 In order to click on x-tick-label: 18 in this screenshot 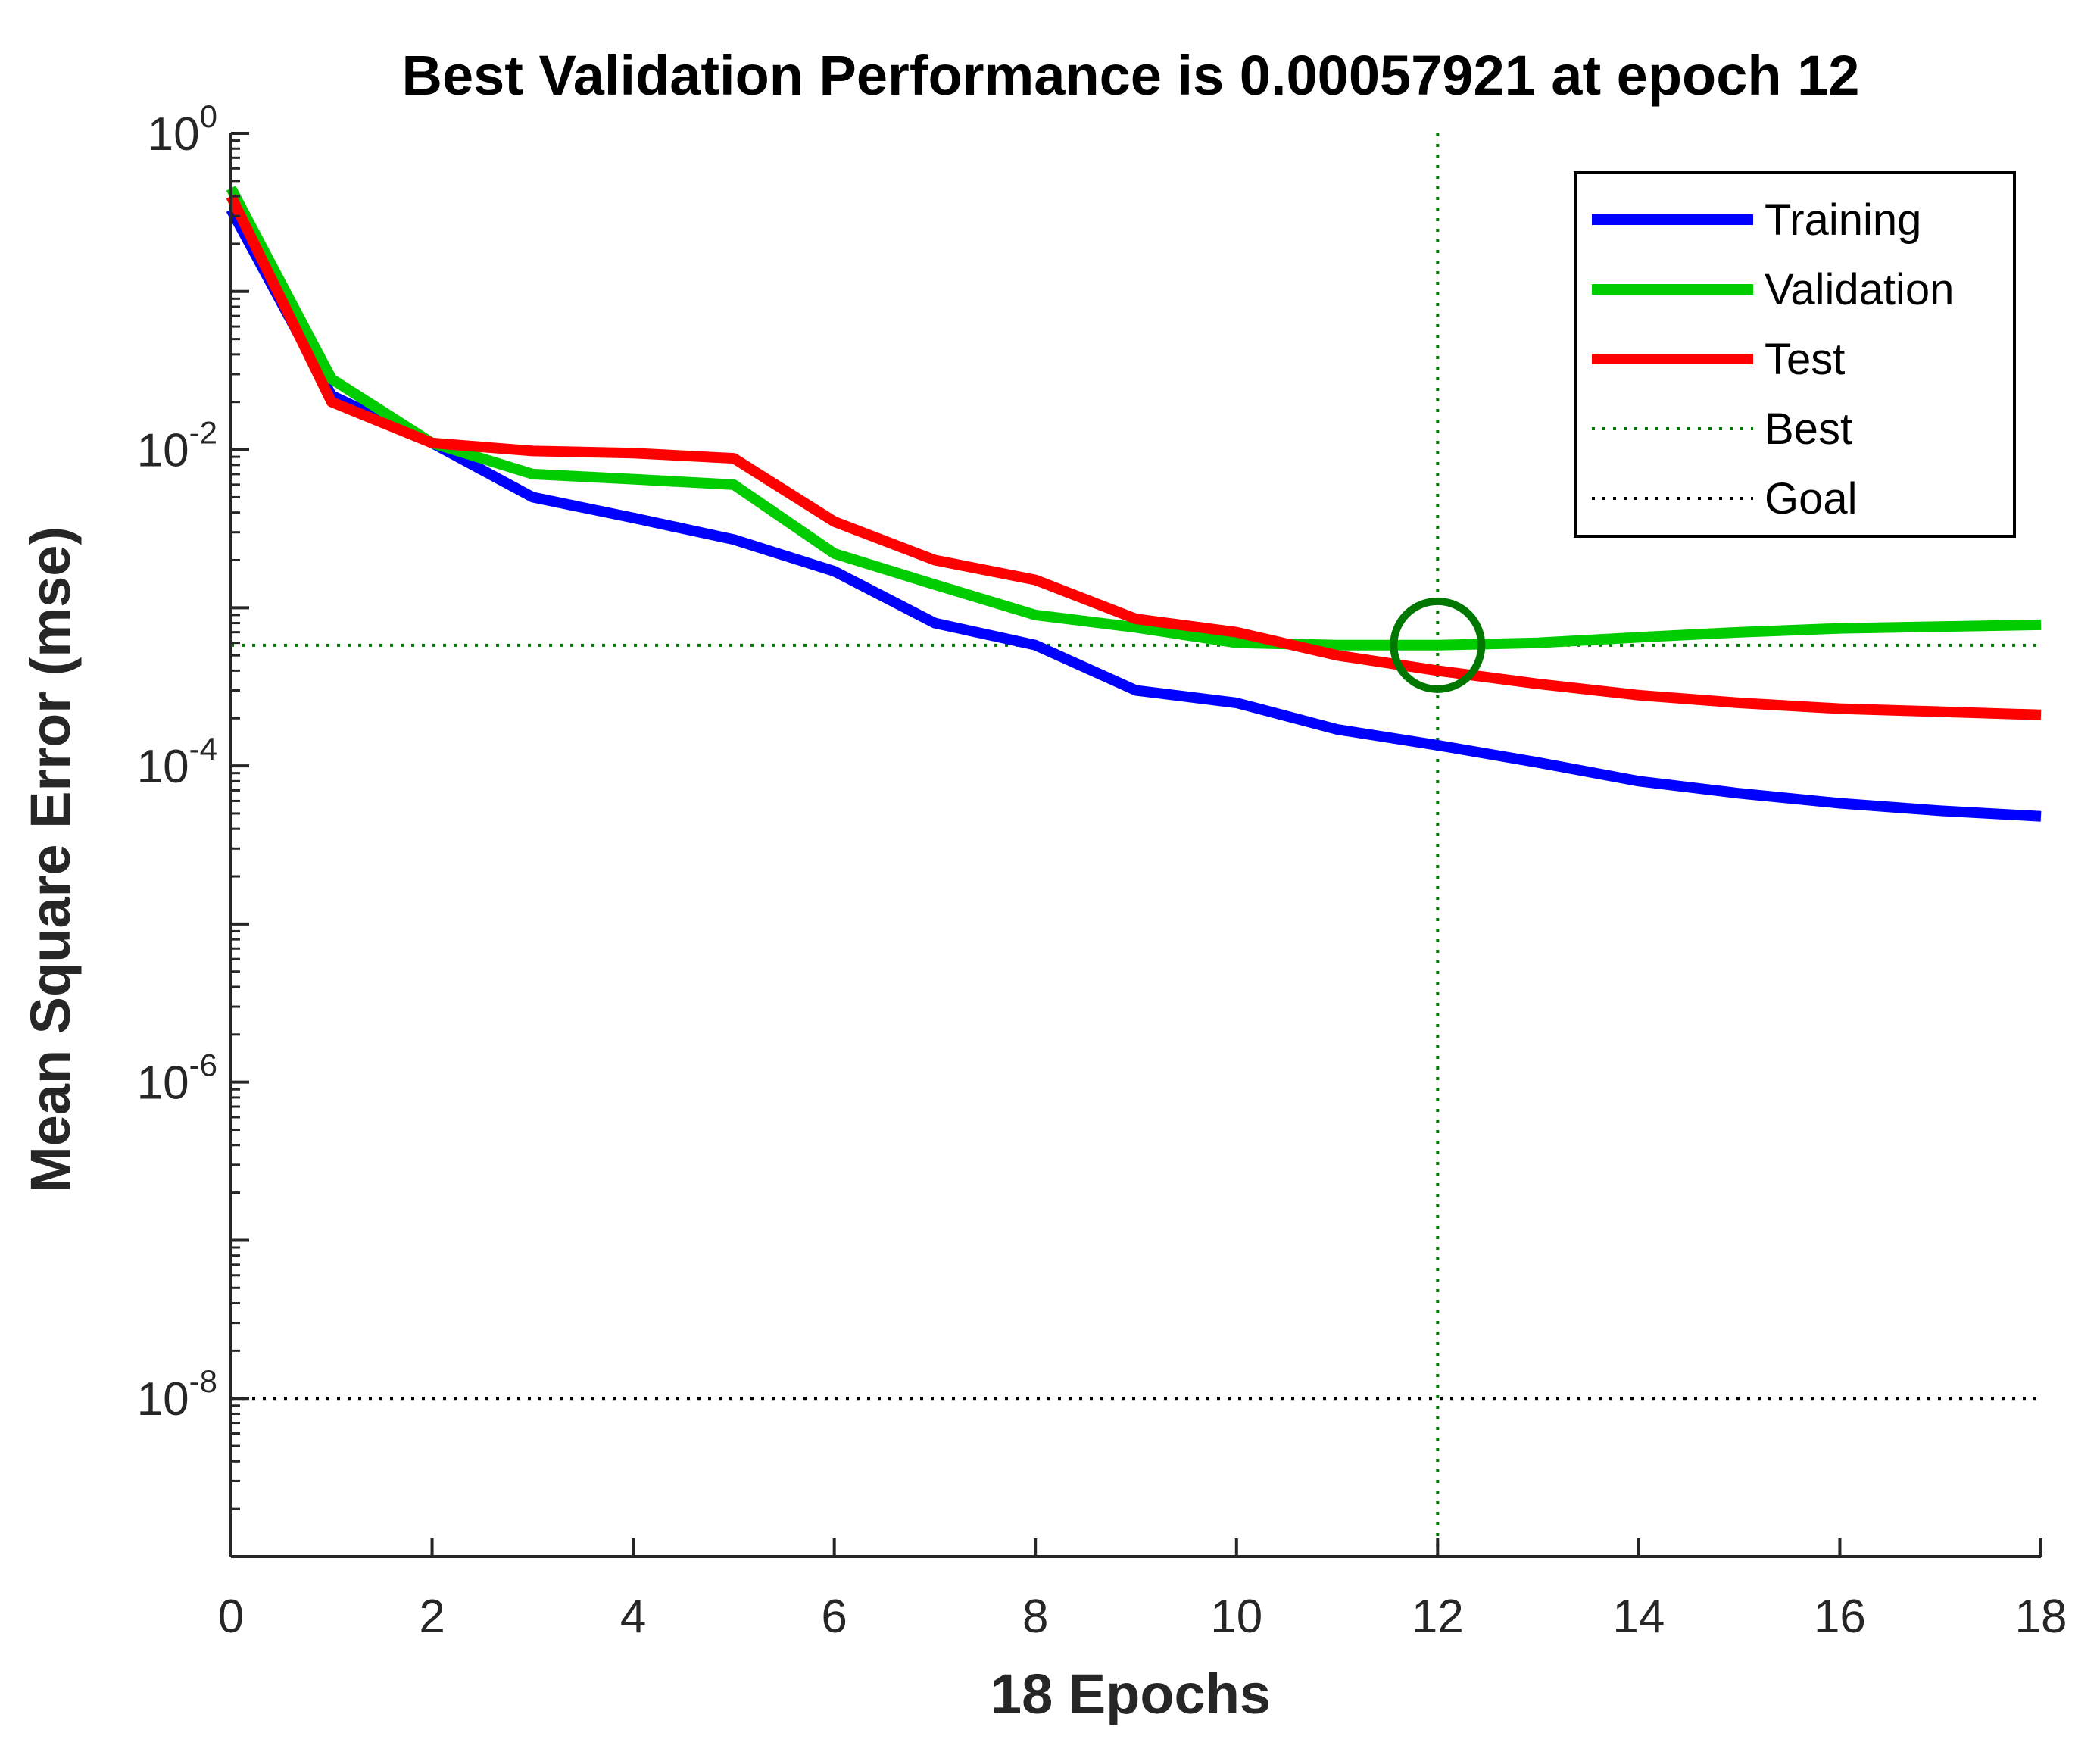, I will do `click(2041, 1617)`.